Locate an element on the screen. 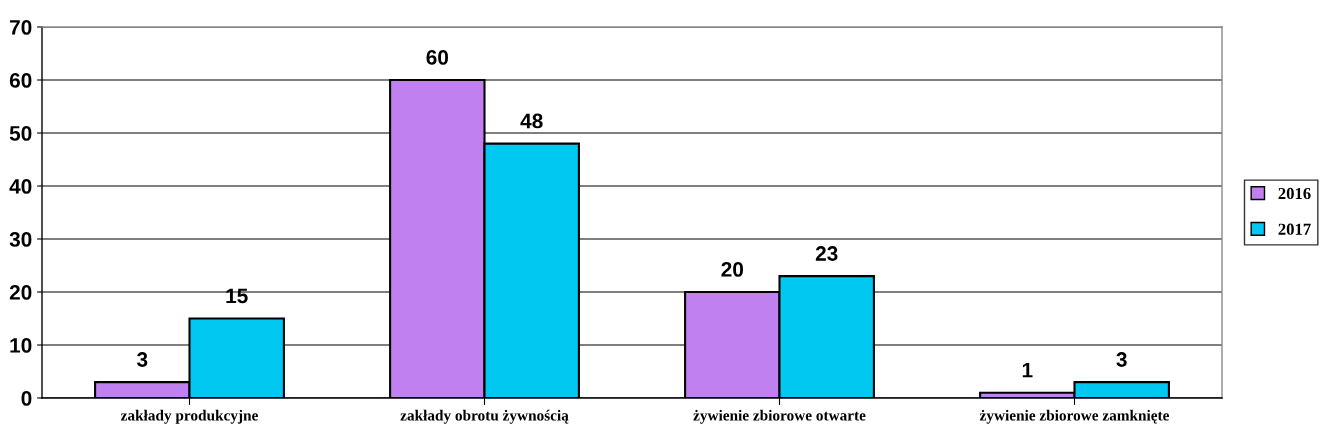 The image size is (1338, 433). legend-label: 2016 is located at coordinates (1294, 193).